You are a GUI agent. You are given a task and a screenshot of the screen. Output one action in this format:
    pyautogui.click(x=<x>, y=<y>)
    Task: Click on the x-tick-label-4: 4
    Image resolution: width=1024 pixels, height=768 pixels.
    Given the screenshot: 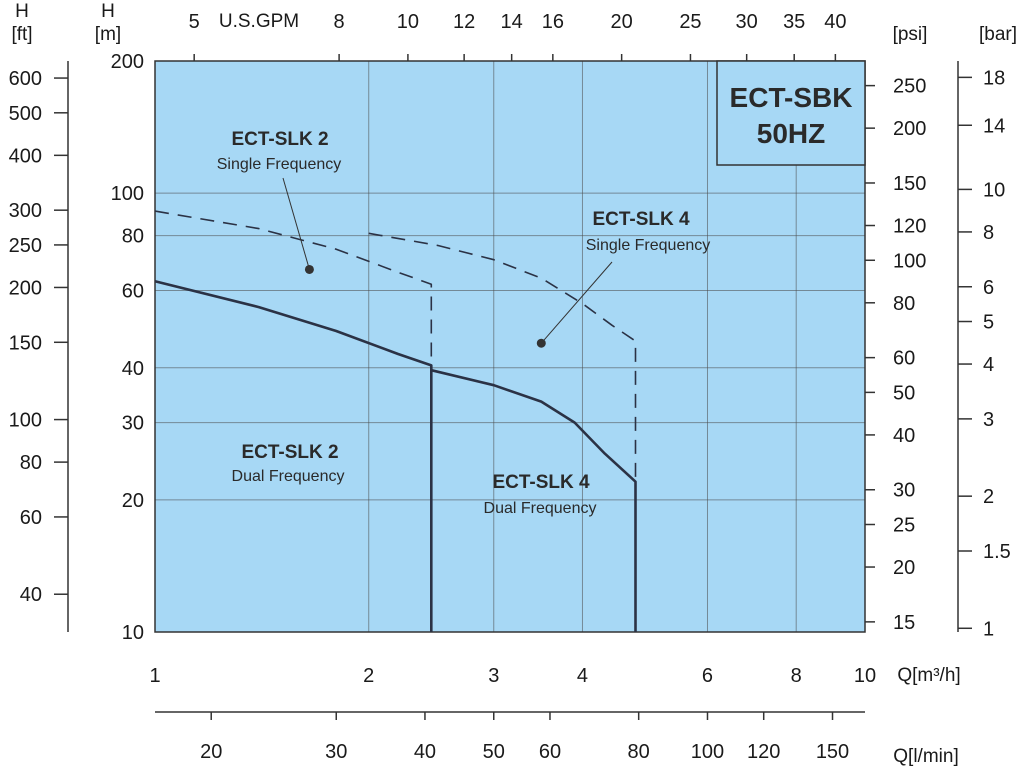 What is the action you would take?
    pyautogui.click(x=582, y=676)
    